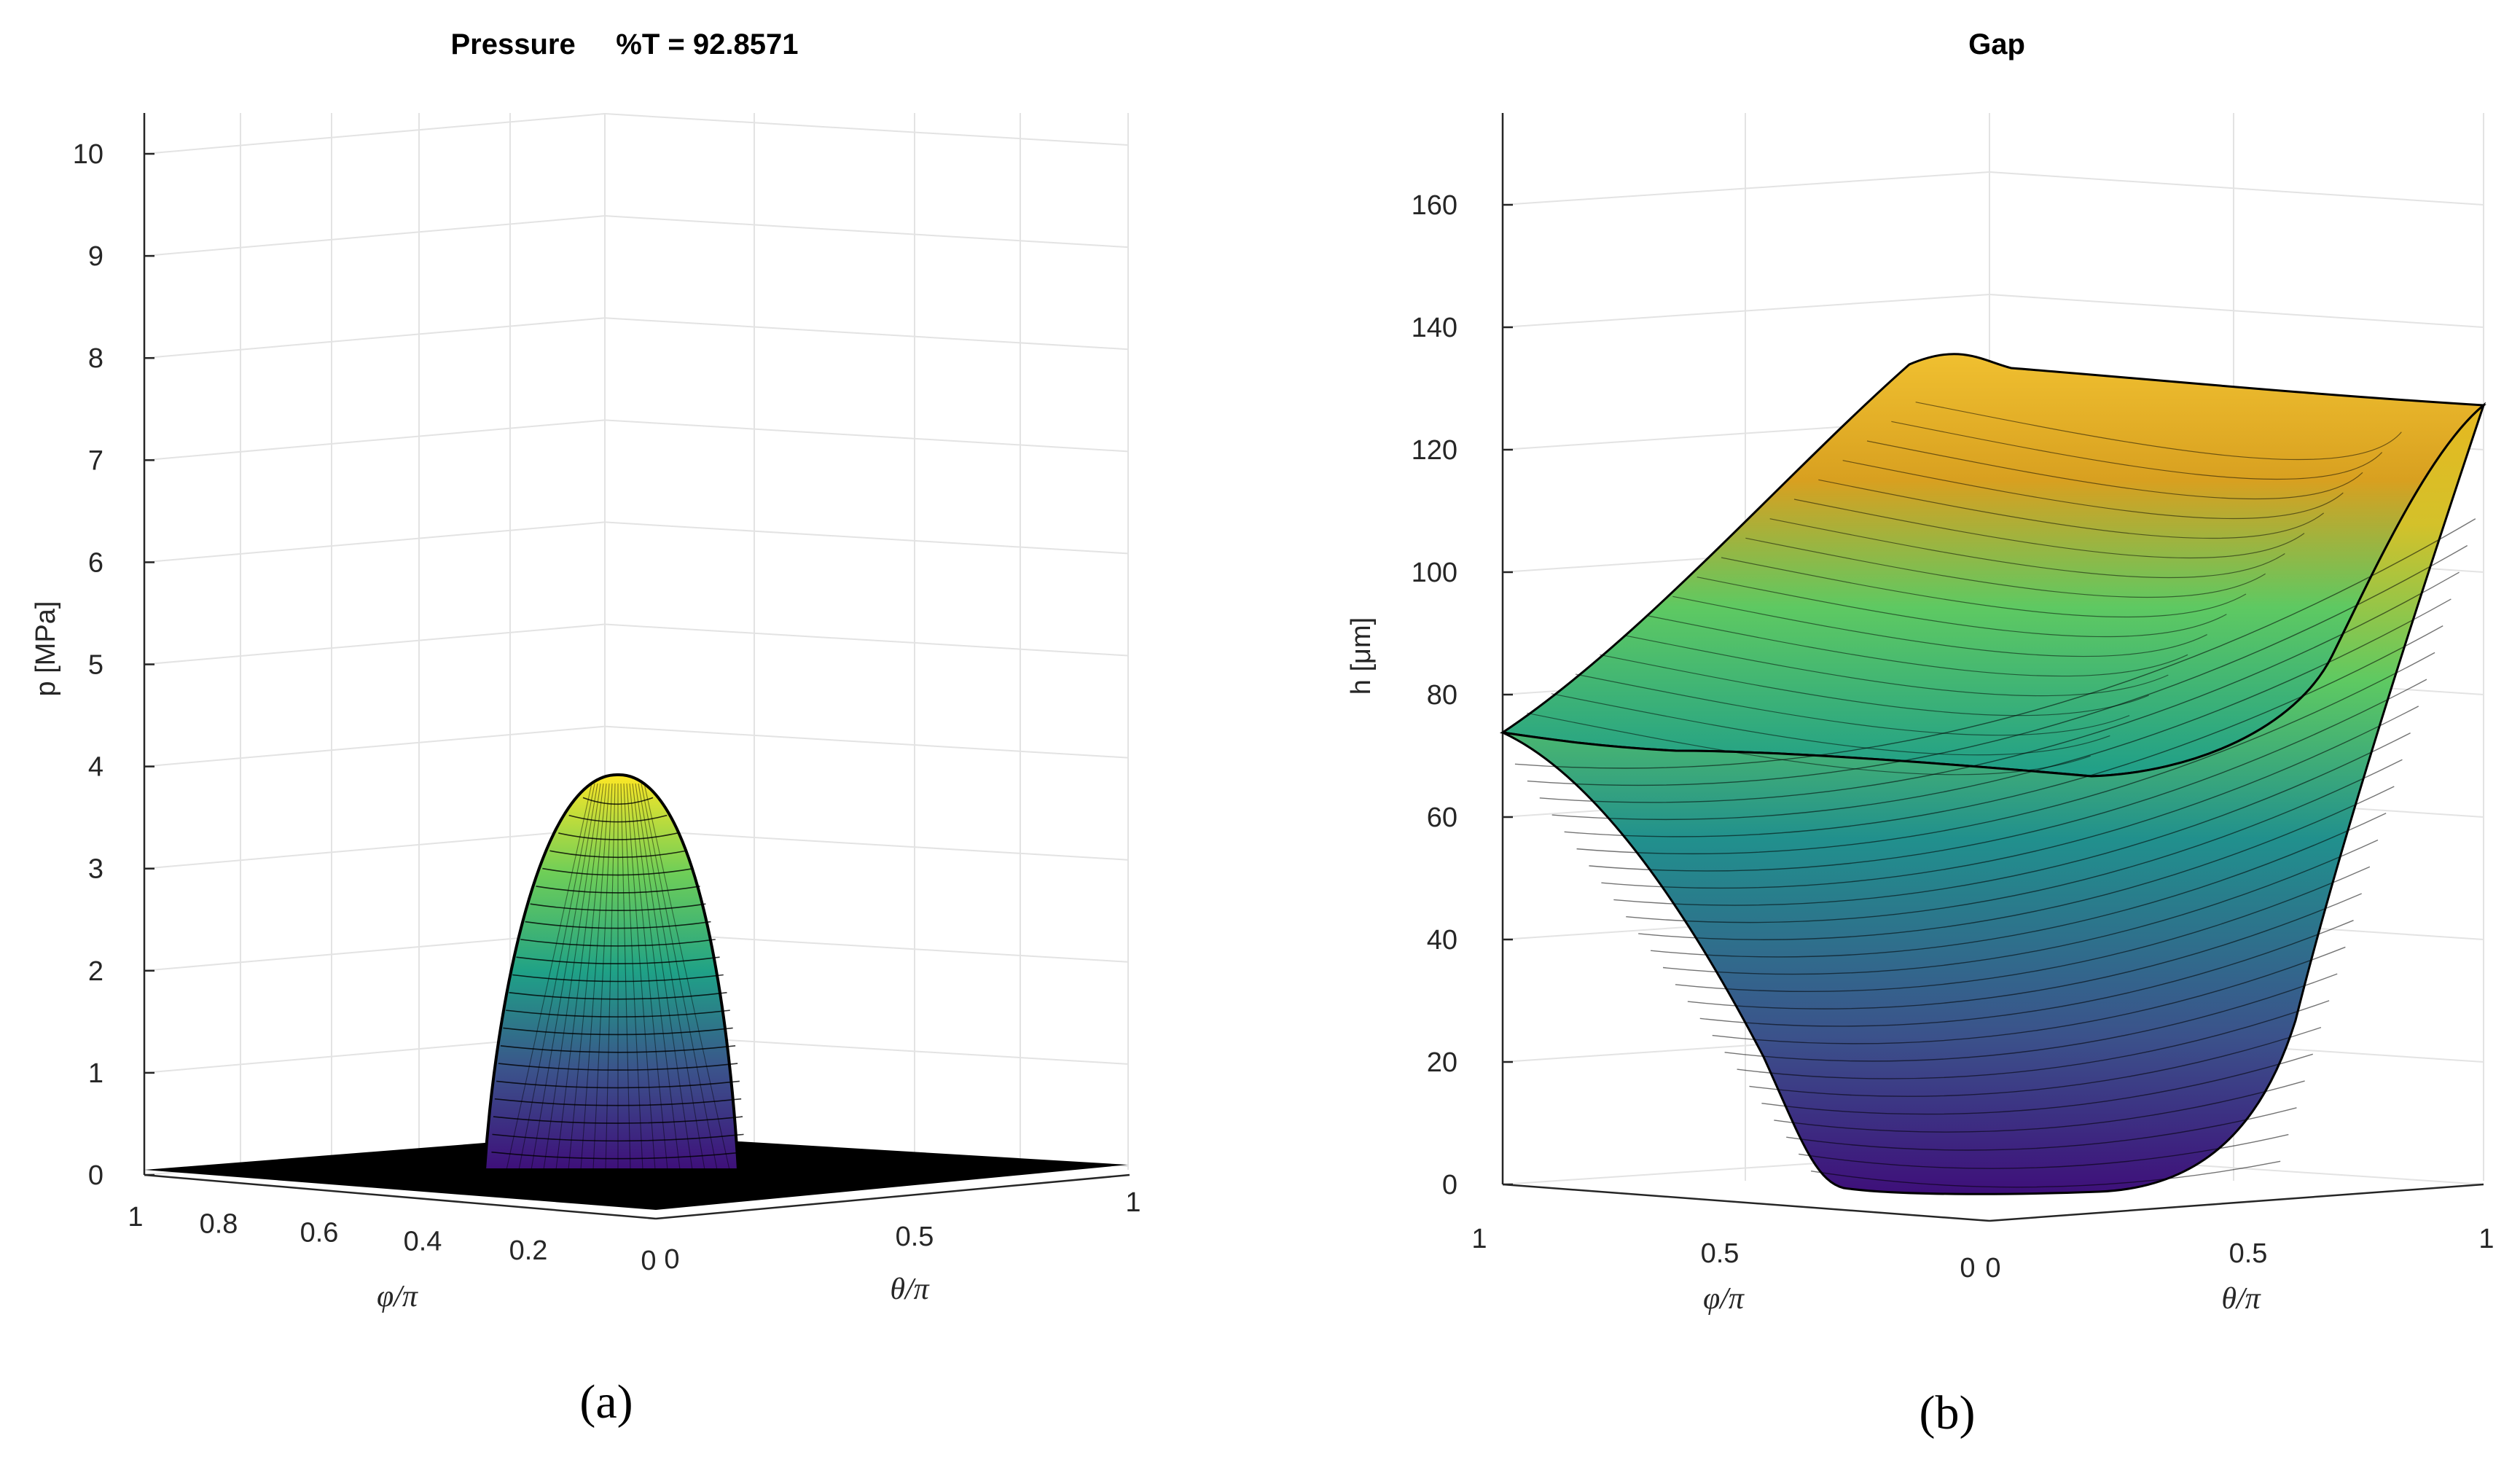 The width and height of the screenshot is (2520, 1457). What do you see at coordinates (423, 1242) in the screenshot?
I see `panel-a-phi-tick-label: 0.4` at bounding box center [423, 1242].